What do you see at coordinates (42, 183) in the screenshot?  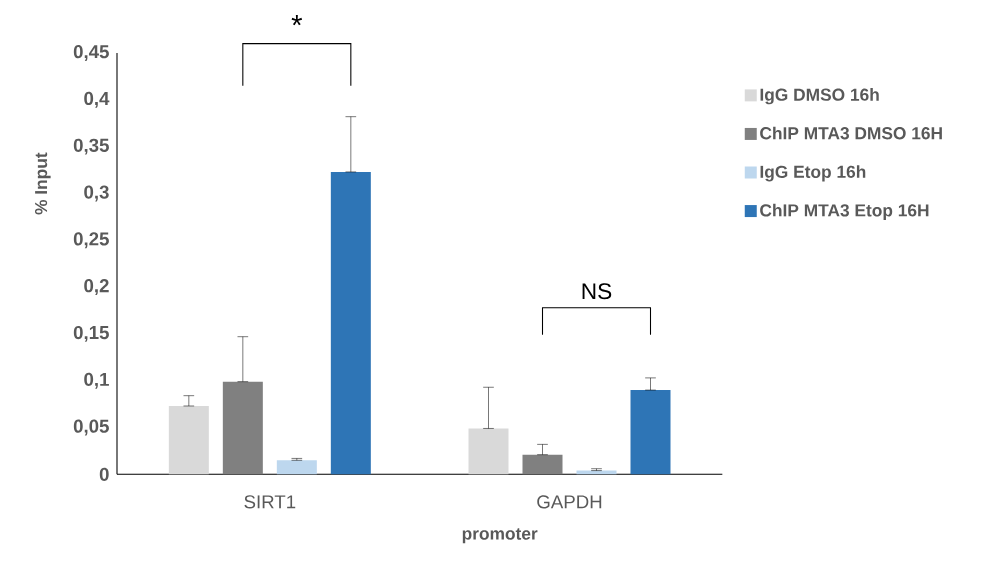 I see `y-axis-title: % Input` at bounding box center [42, 183].